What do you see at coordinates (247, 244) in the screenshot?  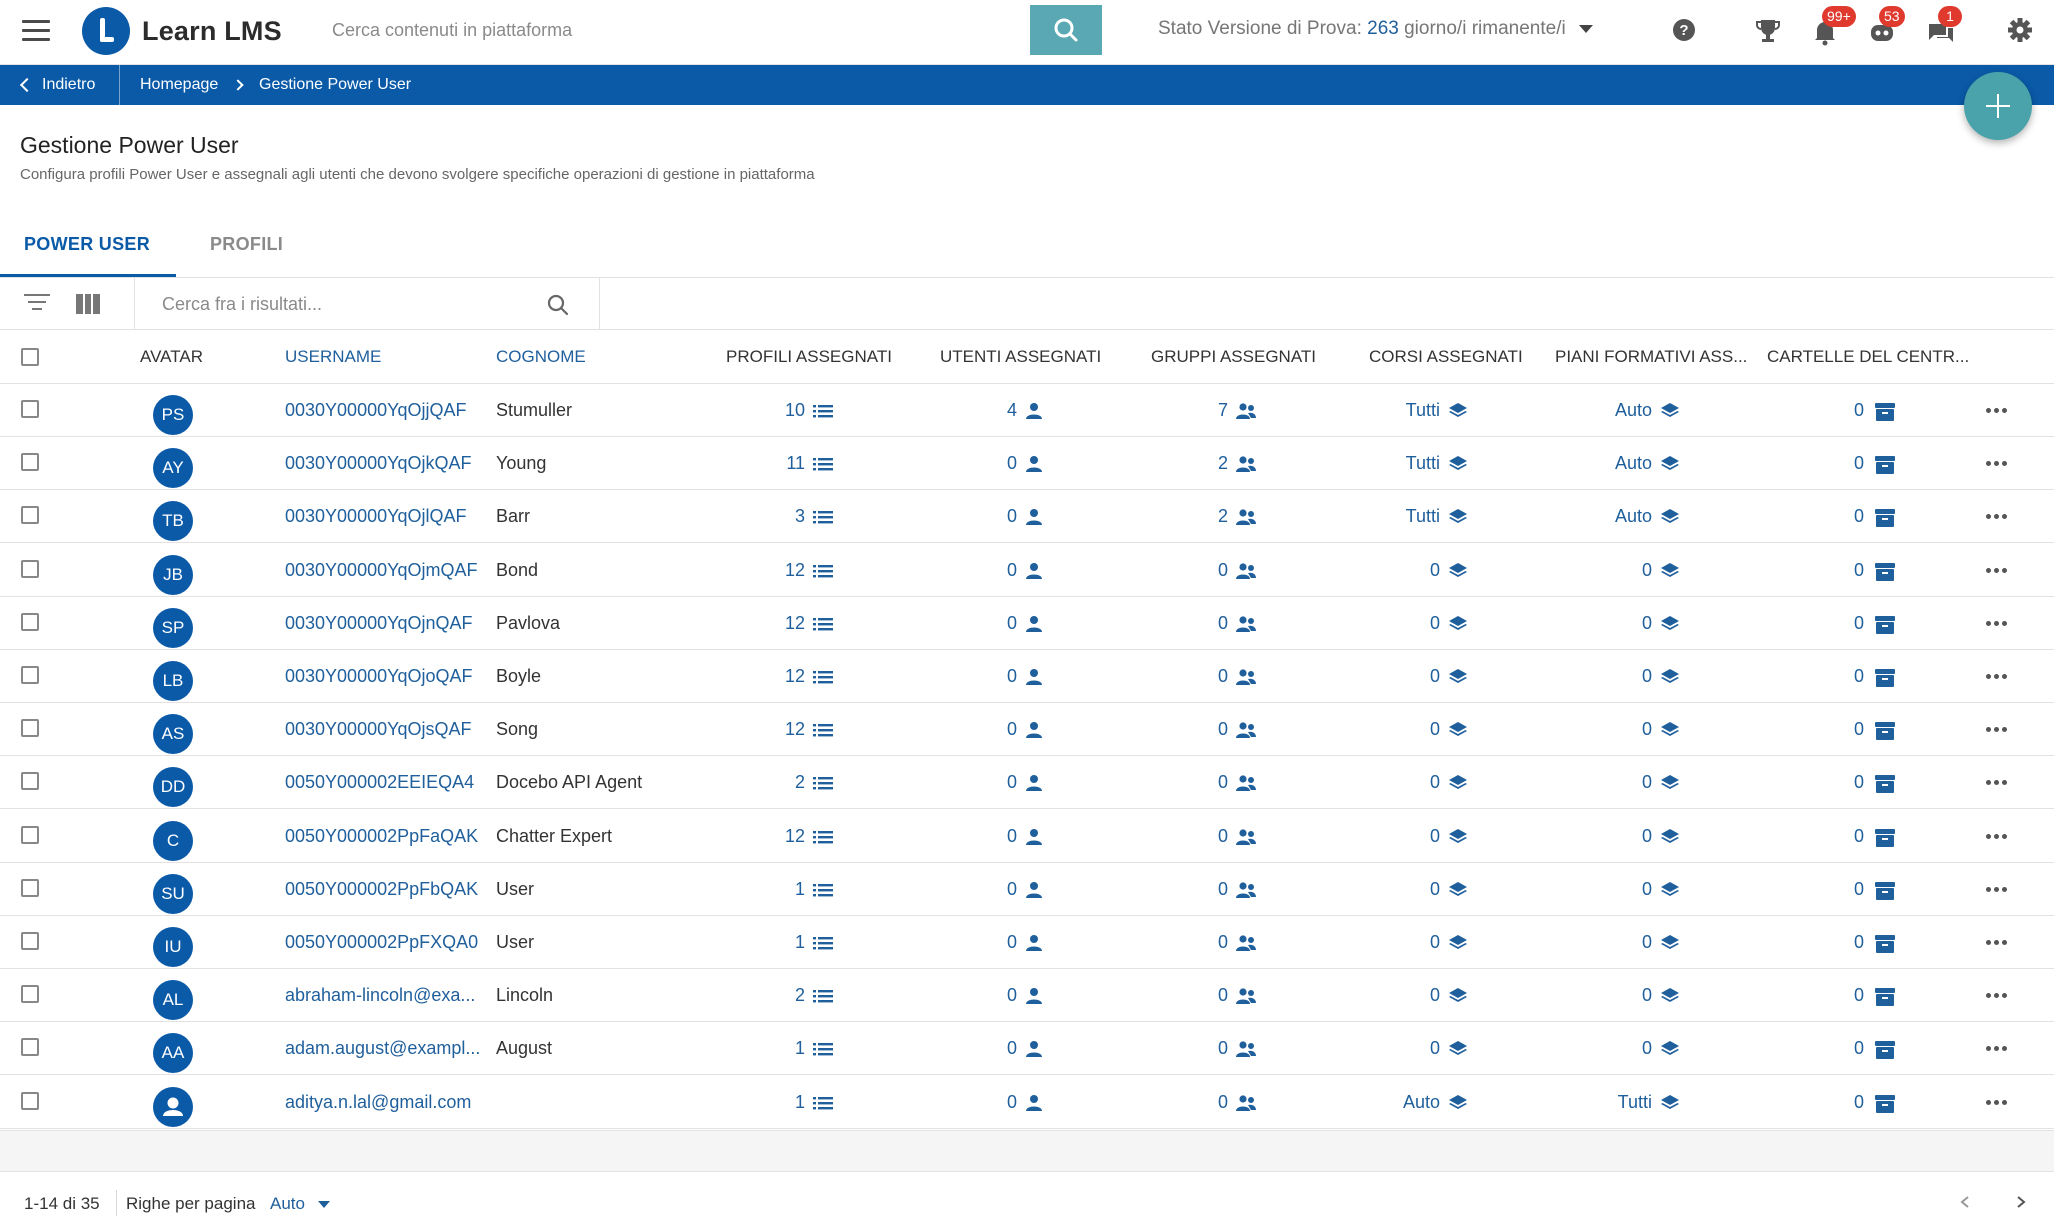 I see `tab-profili: PROFILI` at bounding box center [247, 244].